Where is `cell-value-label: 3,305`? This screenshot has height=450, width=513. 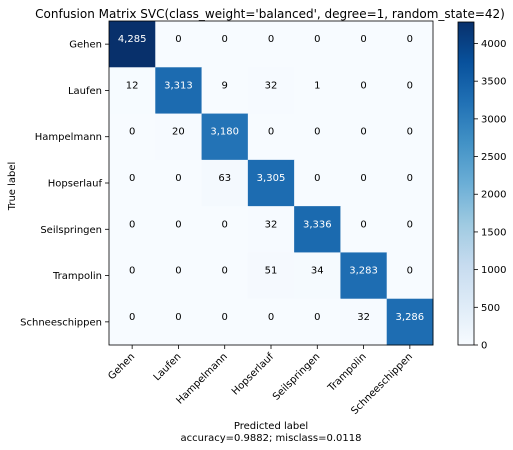 cell-value-label: 3,305 is located at coordinates (271, 178).